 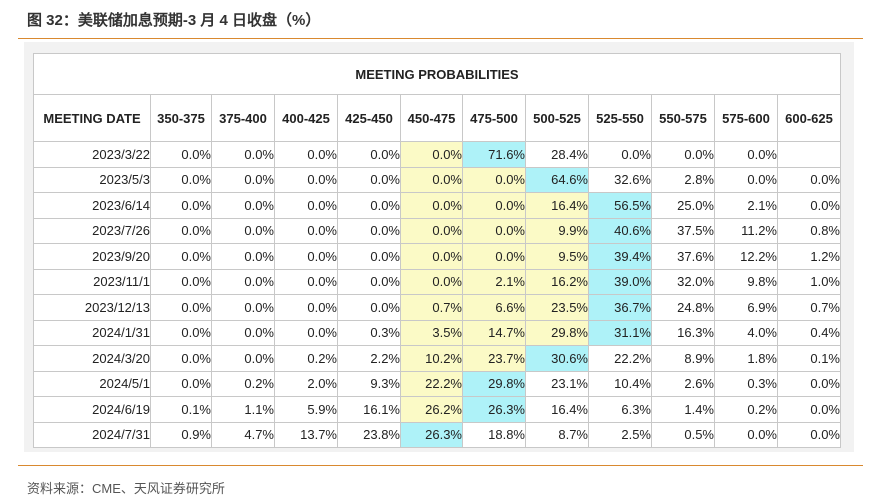 What do you see at coordinates (306, 409) in the screenshot?
I see `probability-cell: 5.9%` at bounding box center [306, 409].